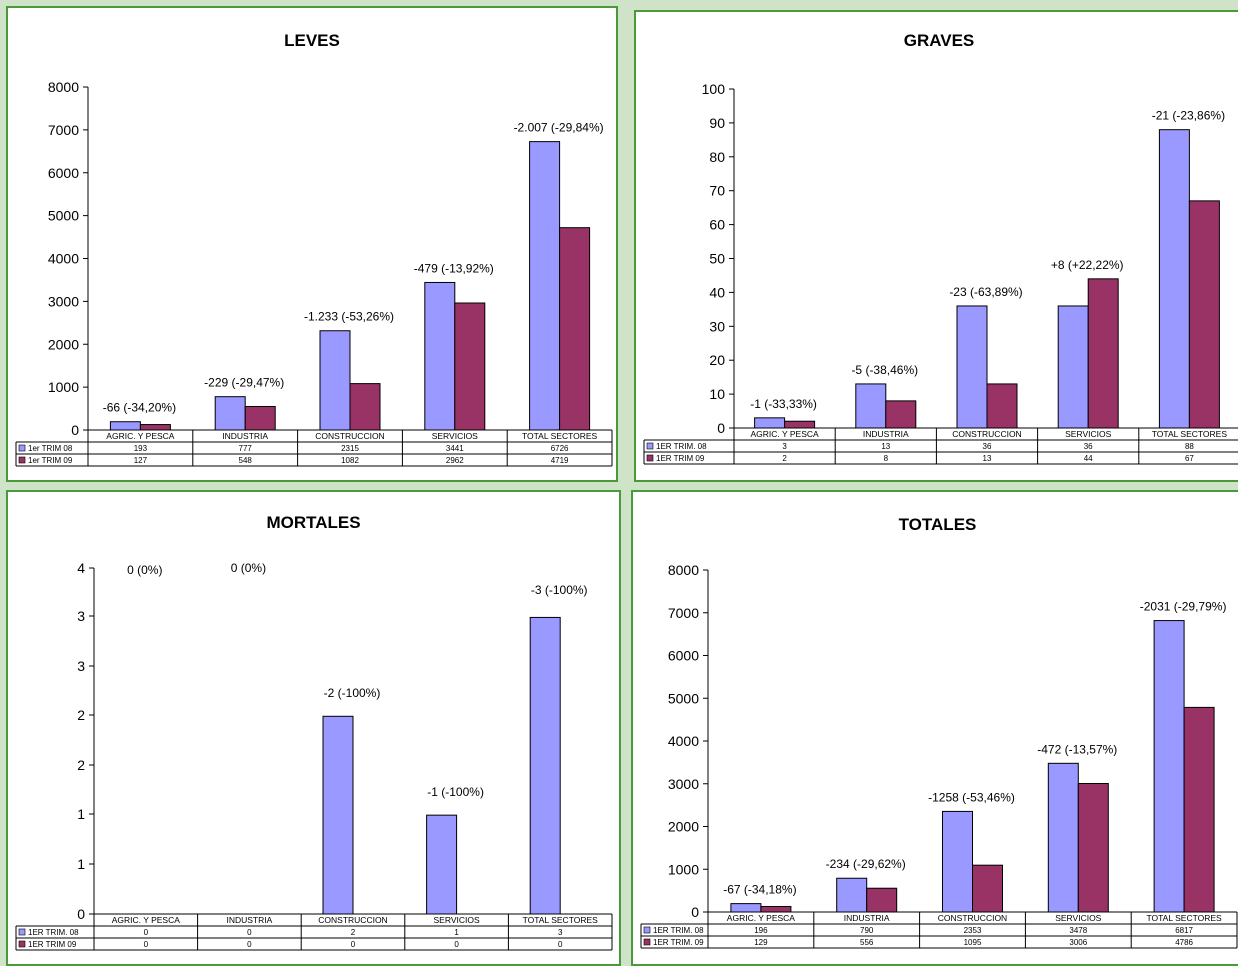 The image size is (1238, 966). I want to click on table-cell: 4786, so click(1184, 942).